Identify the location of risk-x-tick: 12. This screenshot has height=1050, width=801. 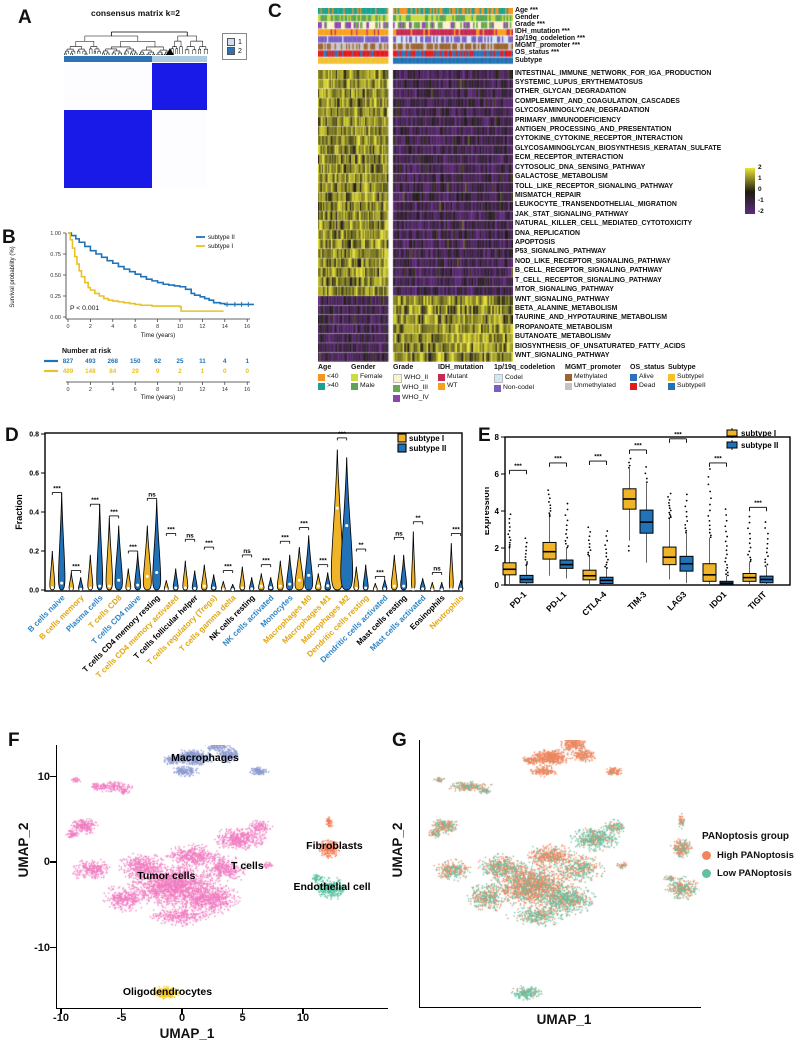
(202, 390).